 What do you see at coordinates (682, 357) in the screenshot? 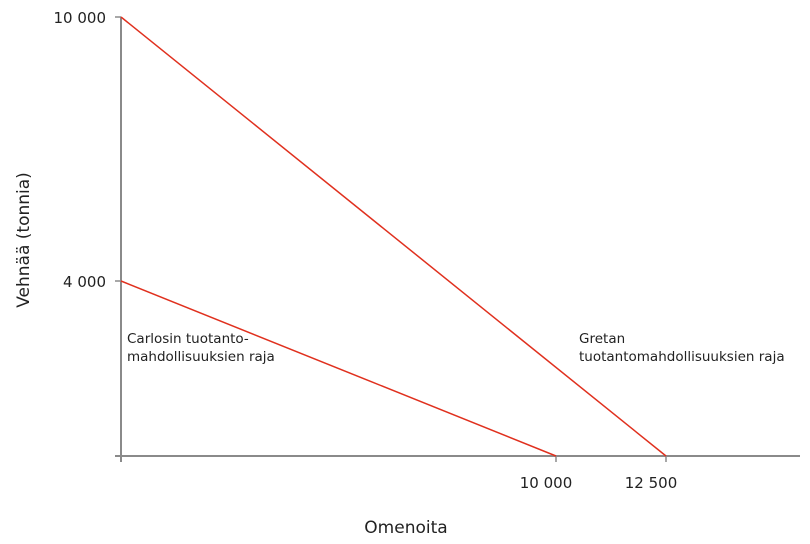
I see `greta-label-line2: tuotantomahdollisuuksien raja` at bounding box center [682, 357].